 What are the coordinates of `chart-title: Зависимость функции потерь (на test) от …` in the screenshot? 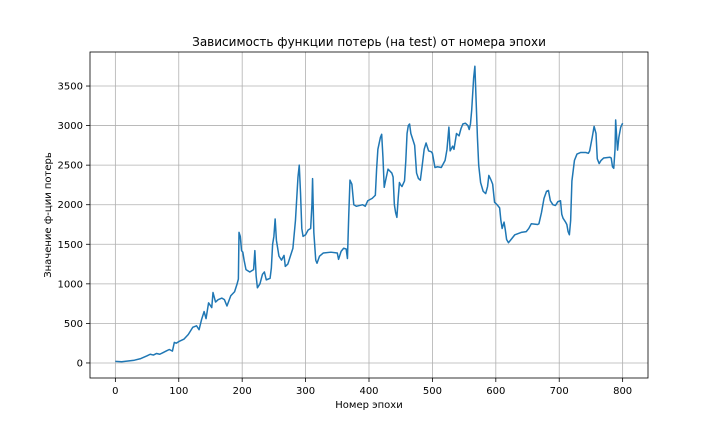 It's located at (369, 42).